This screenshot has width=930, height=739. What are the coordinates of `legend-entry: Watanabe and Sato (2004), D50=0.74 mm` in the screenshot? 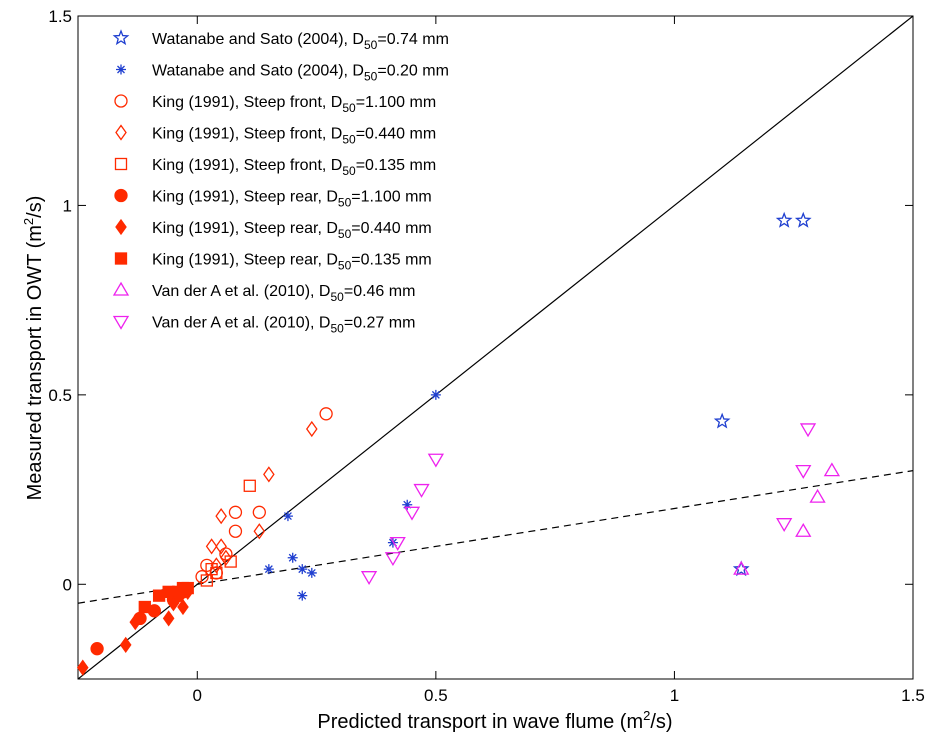 It's located at (280, 40).